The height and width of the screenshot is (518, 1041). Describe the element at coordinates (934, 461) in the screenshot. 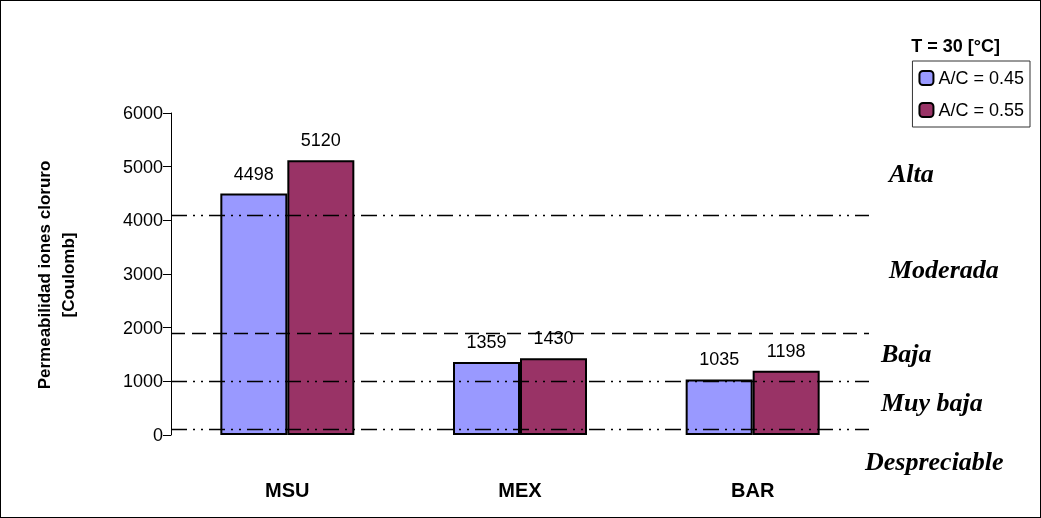

I see `text: Despreciable` at that location.